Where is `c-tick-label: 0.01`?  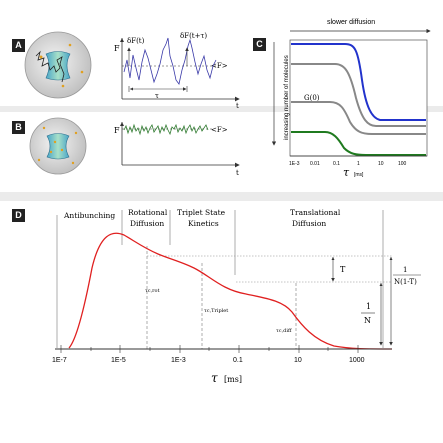
c-tick-label: 0.01 is located at coordinates (315, 164).